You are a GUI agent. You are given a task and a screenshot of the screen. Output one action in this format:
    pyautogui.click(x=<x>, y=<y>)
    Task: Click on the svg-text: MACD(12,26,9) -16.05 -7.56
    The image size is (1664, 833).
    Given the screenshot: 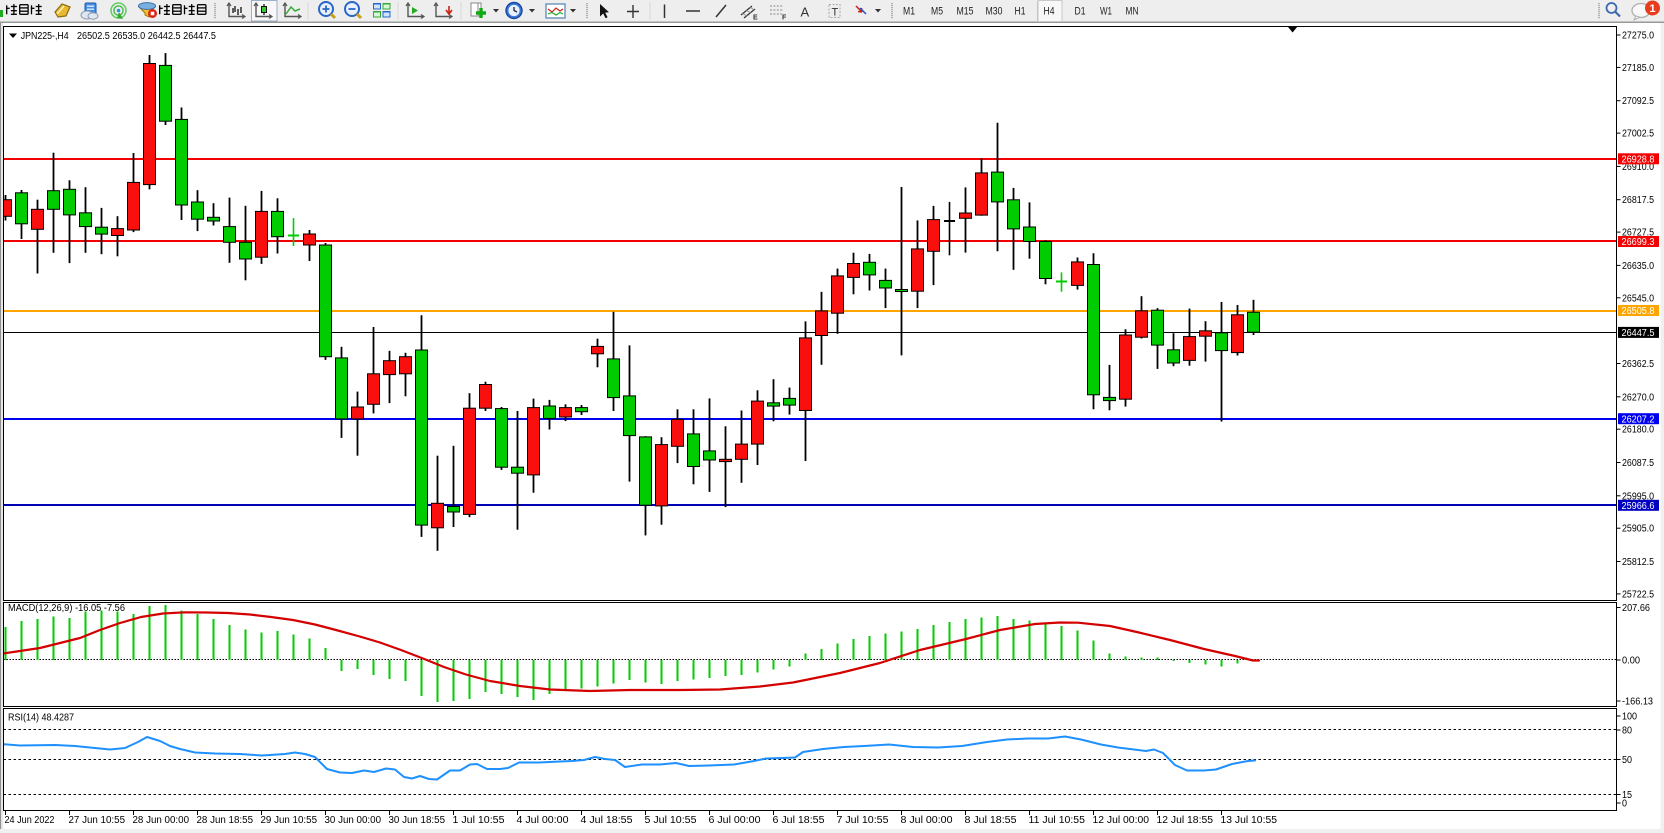 What is the action you would take?
    pyautogui.click(x=66, y=608)
    